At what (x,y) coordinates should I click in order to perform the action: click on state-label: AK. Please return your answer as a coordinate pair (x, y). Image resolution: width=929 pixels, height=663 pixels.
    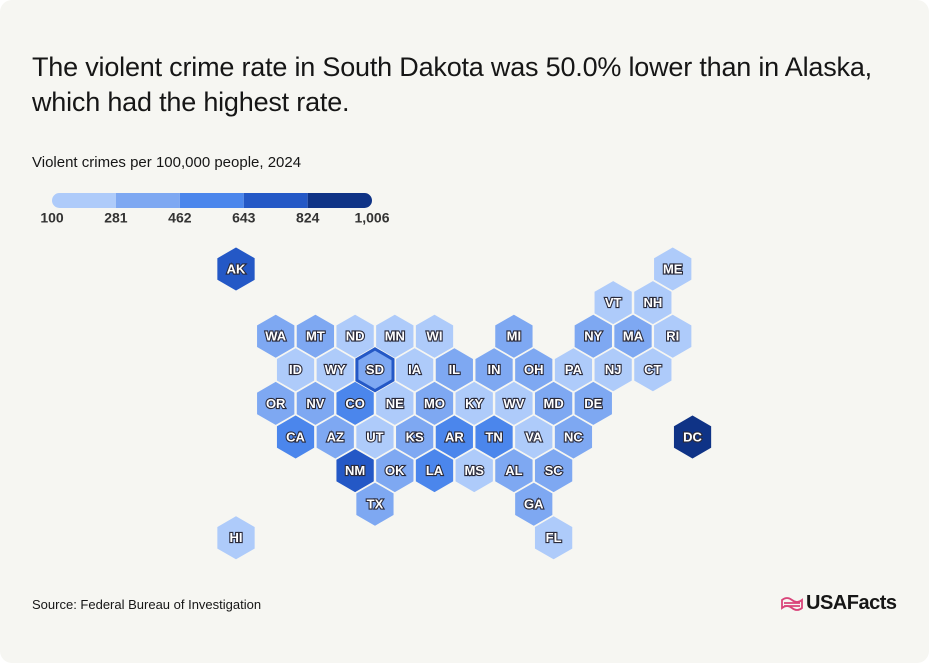
    Looking at the image, I should click on (236, 268).